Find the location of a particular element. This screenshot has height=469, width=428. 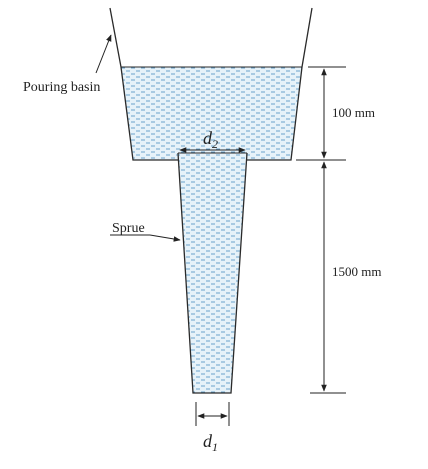

sprue-outline is located at coordinates (212, 273).